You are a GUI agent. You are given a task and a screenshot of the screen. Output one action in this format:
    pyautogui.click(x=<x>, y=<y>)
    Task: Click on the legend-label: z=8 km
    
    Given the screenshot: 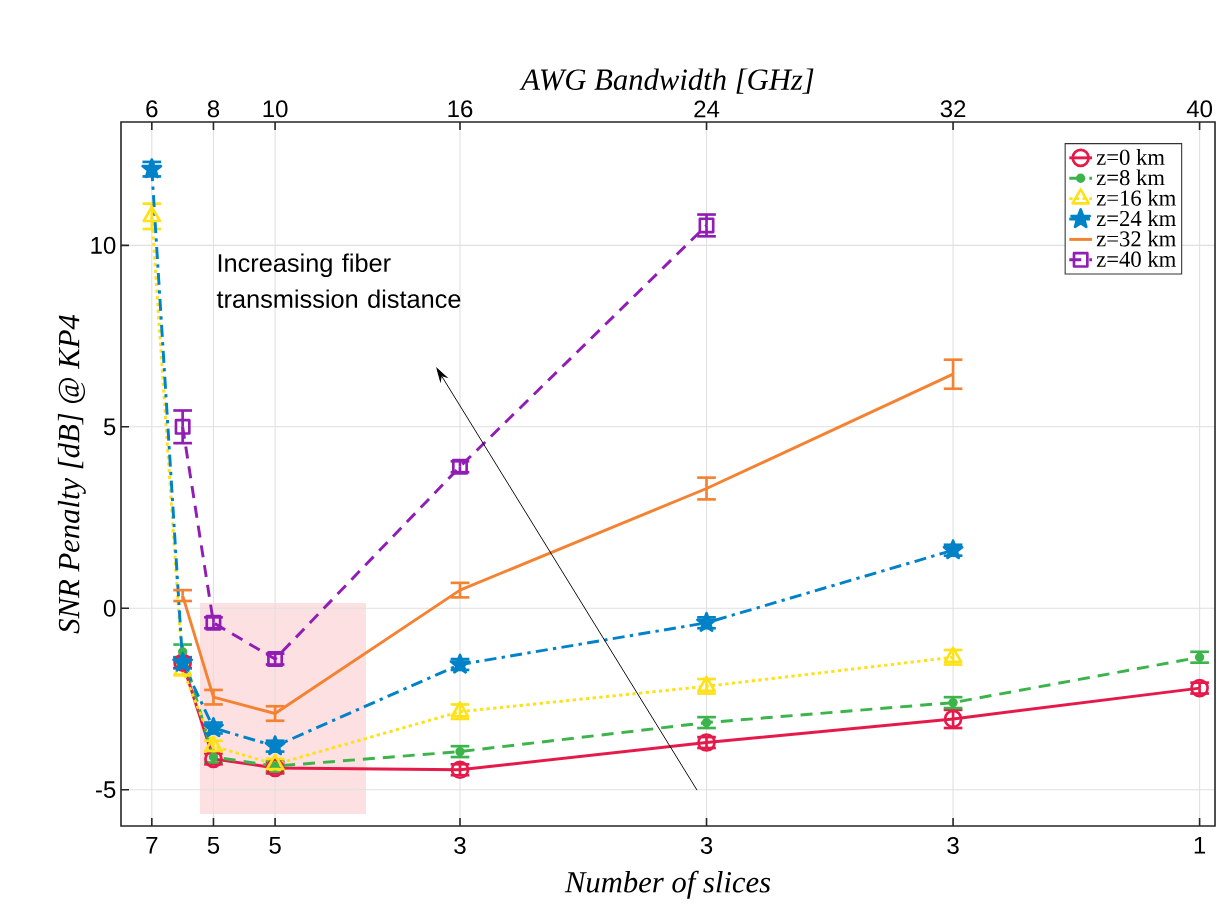 What is the action you would take?
    pyautogui.click(x=1130, y=177)
    